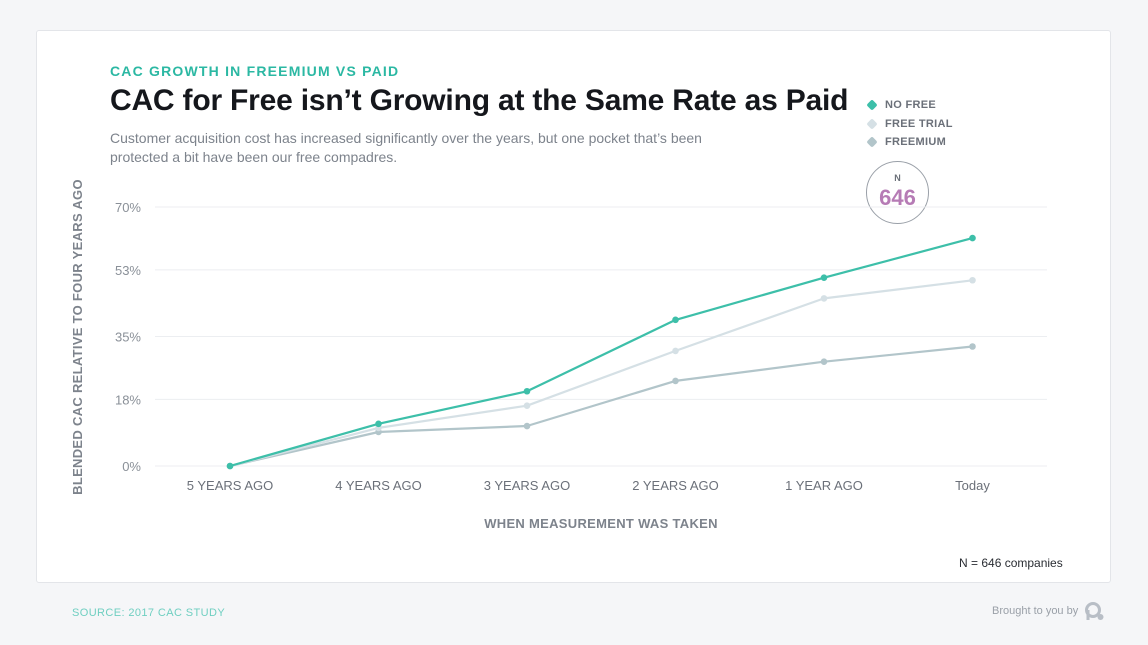 The width and height of the screenshot is (1148, 645). I want to click on brought-to-you-by: Brought to you by, so click(1035, 611).